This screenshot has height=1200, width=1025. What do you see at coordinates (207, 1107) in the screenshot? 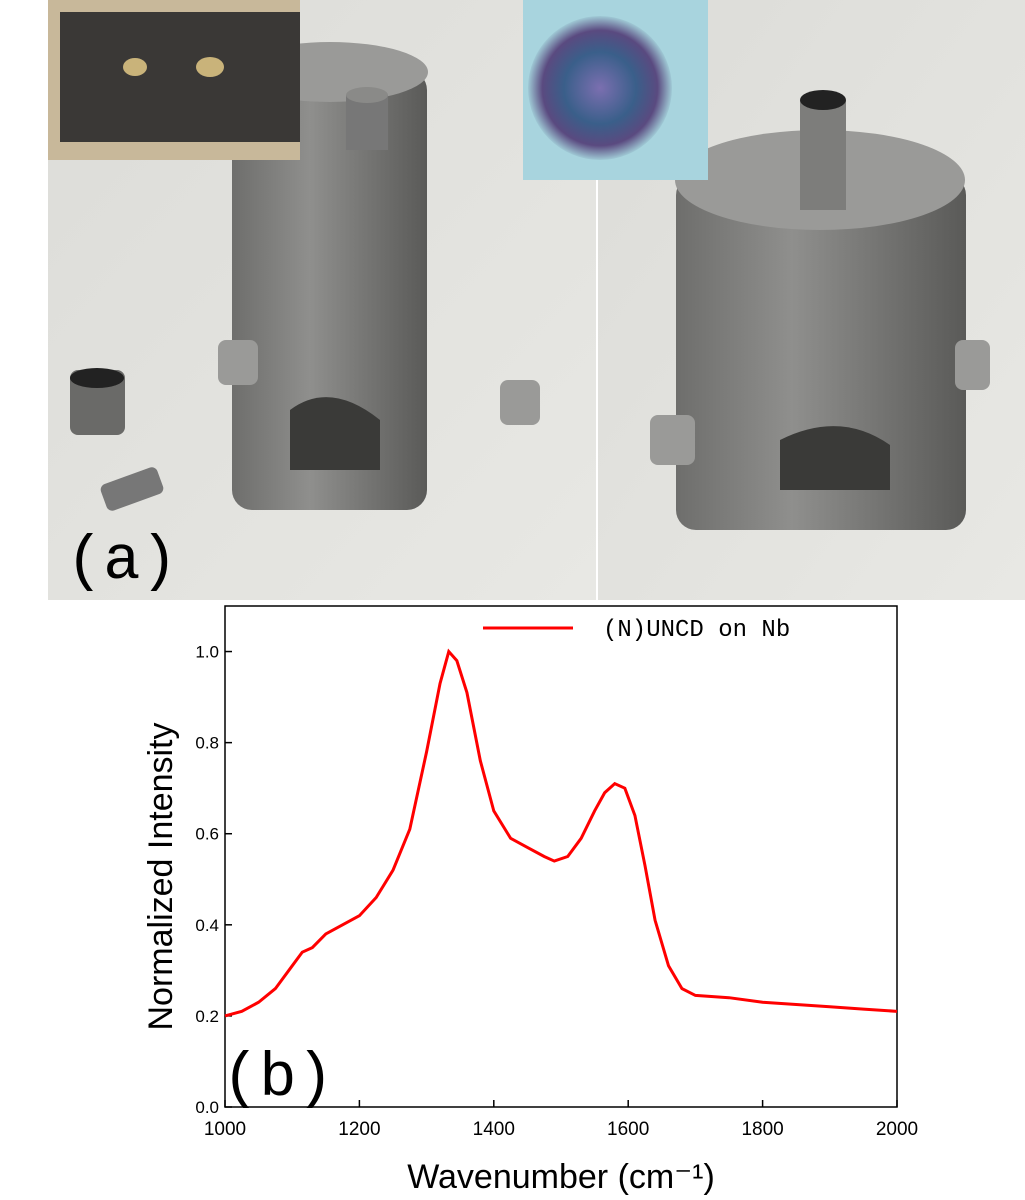
I see `y-tick-label: 0.0` at bounding box center [207, 1107].